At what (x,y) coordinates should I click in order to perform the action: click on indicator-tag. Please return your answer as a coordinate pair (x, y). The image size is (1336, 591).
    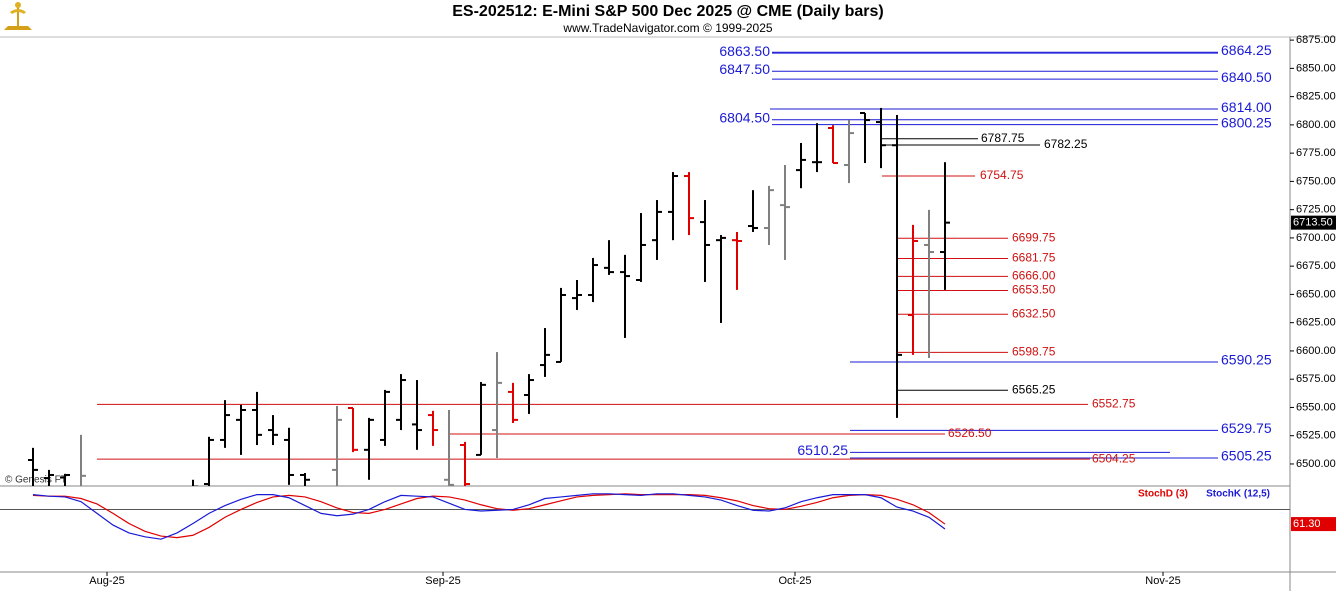
    Looking at the image, I should click on (1313, 524).